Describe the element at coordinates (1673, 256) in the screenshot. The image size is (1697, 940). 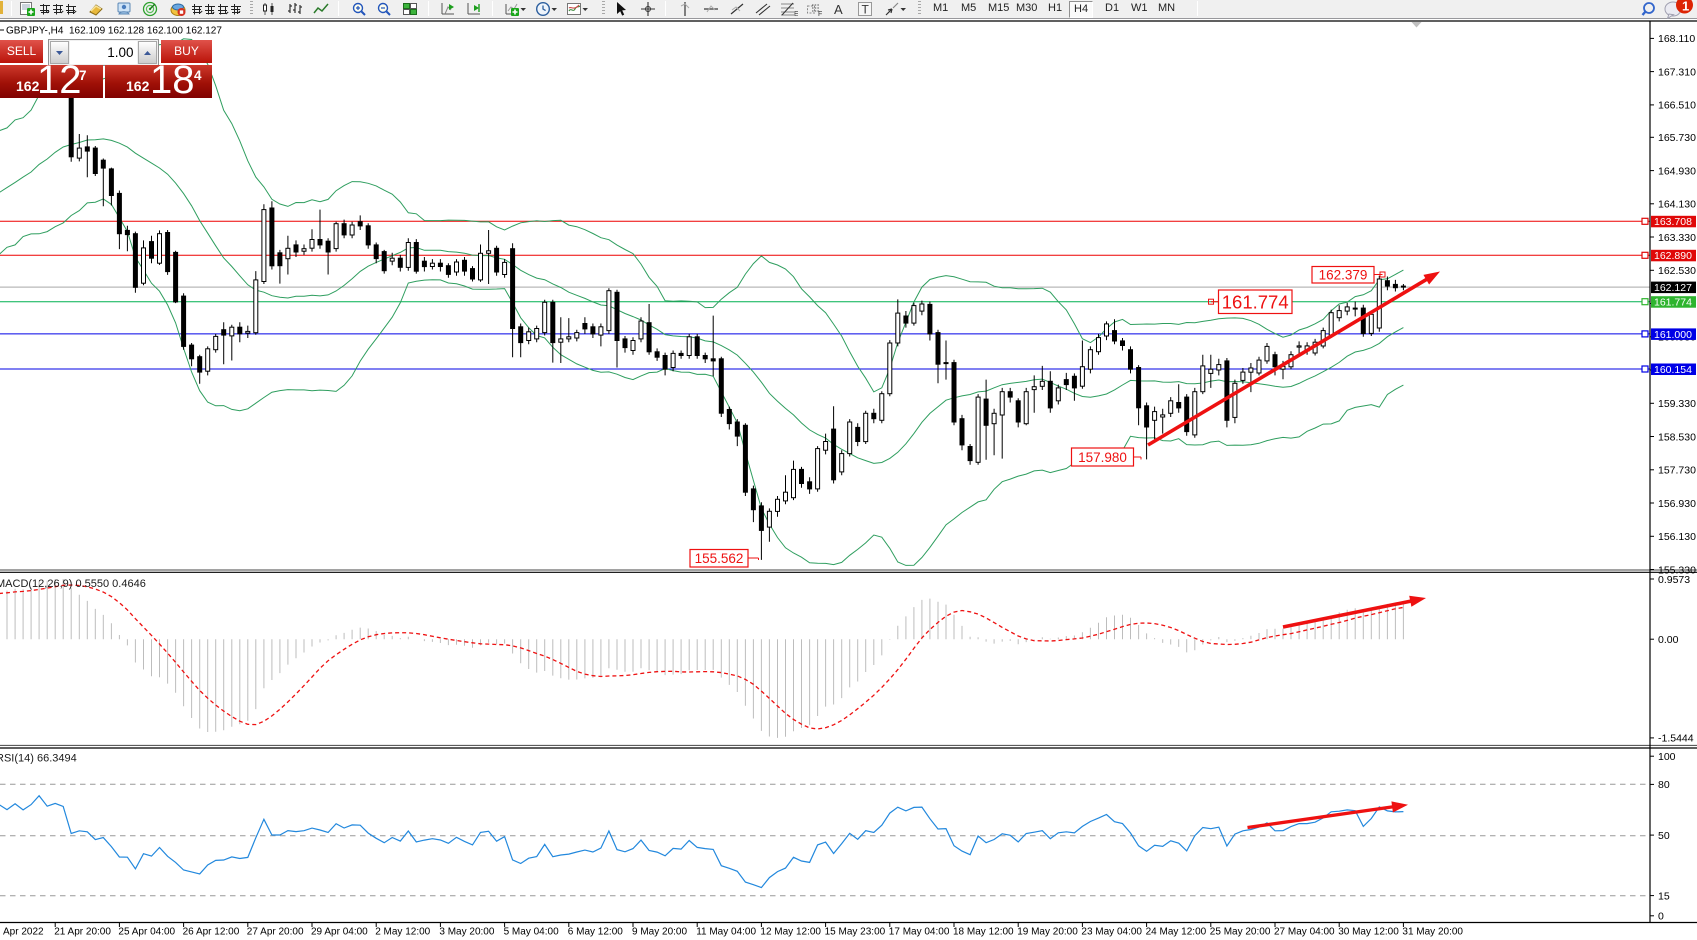
I see `svg-text: 162.890` at that location.